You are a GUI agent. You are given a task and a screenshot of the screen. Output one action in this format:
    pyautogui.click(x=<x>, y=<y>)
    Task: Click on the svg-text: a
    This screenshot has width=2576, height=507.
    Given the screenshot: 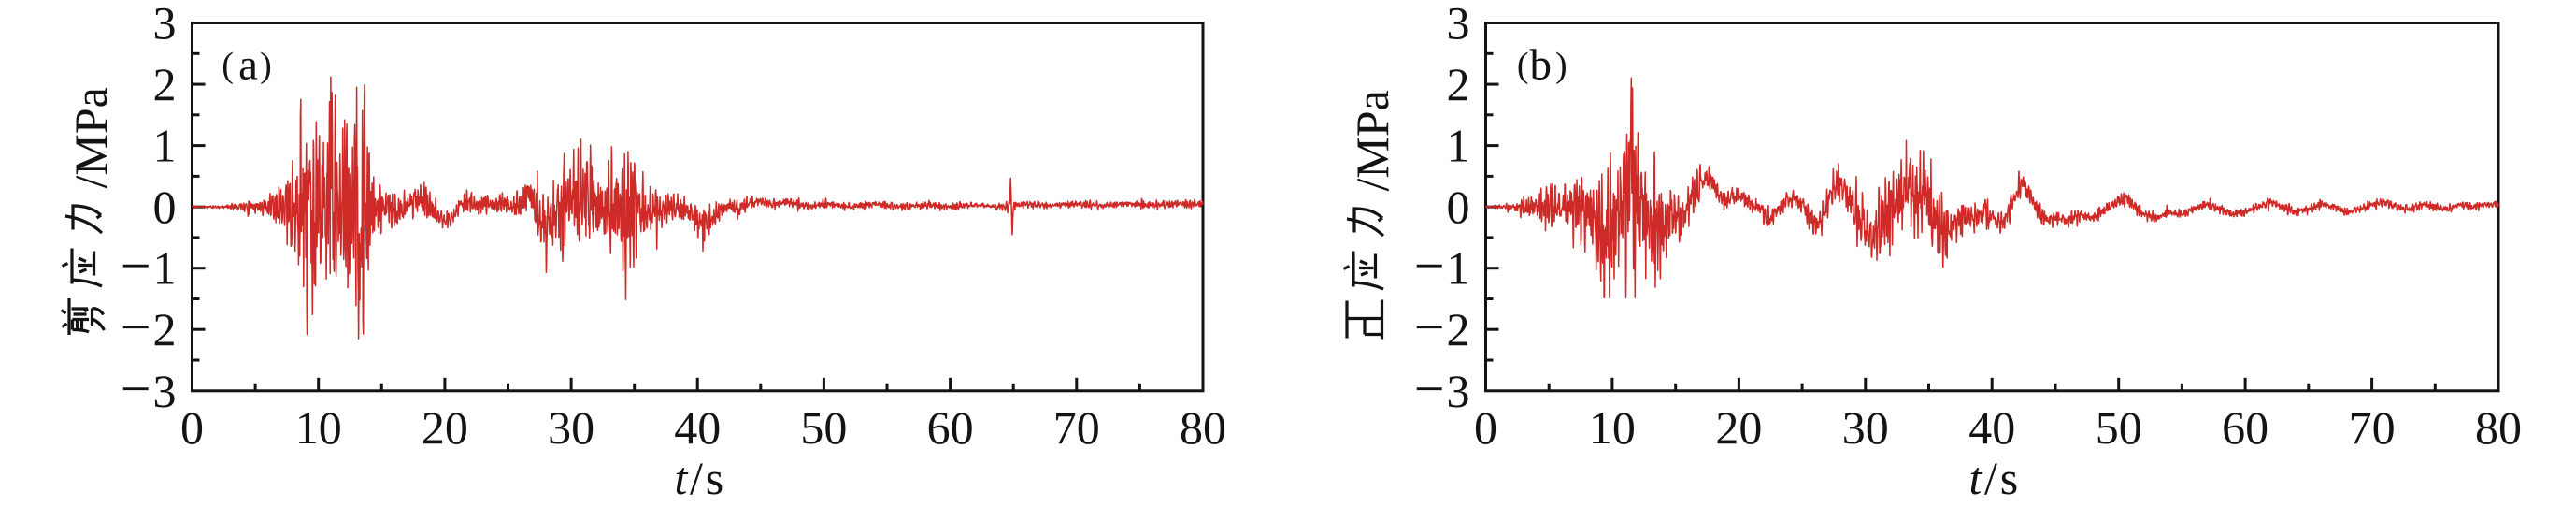 What is the action you would take?
    pyautogui.click(x=248, y=65)
    